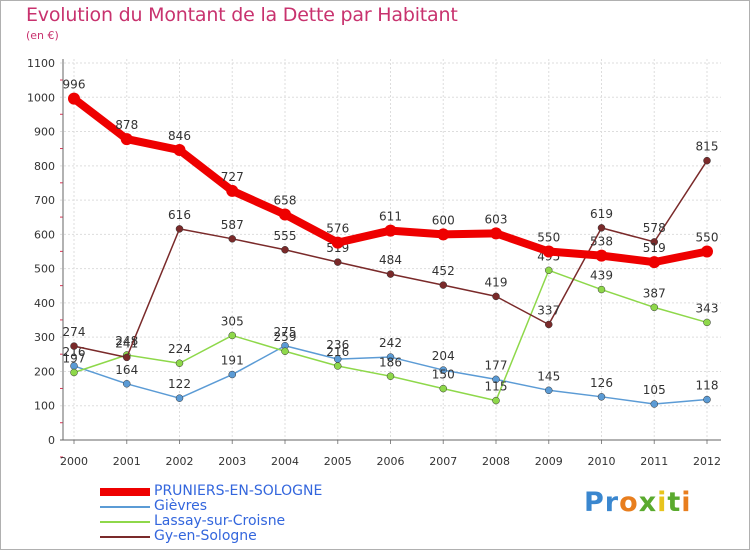  What do you see at coordinates (601, 383) in the screenshot?
I see `data-label: 126` at bounding box center [601, 383].